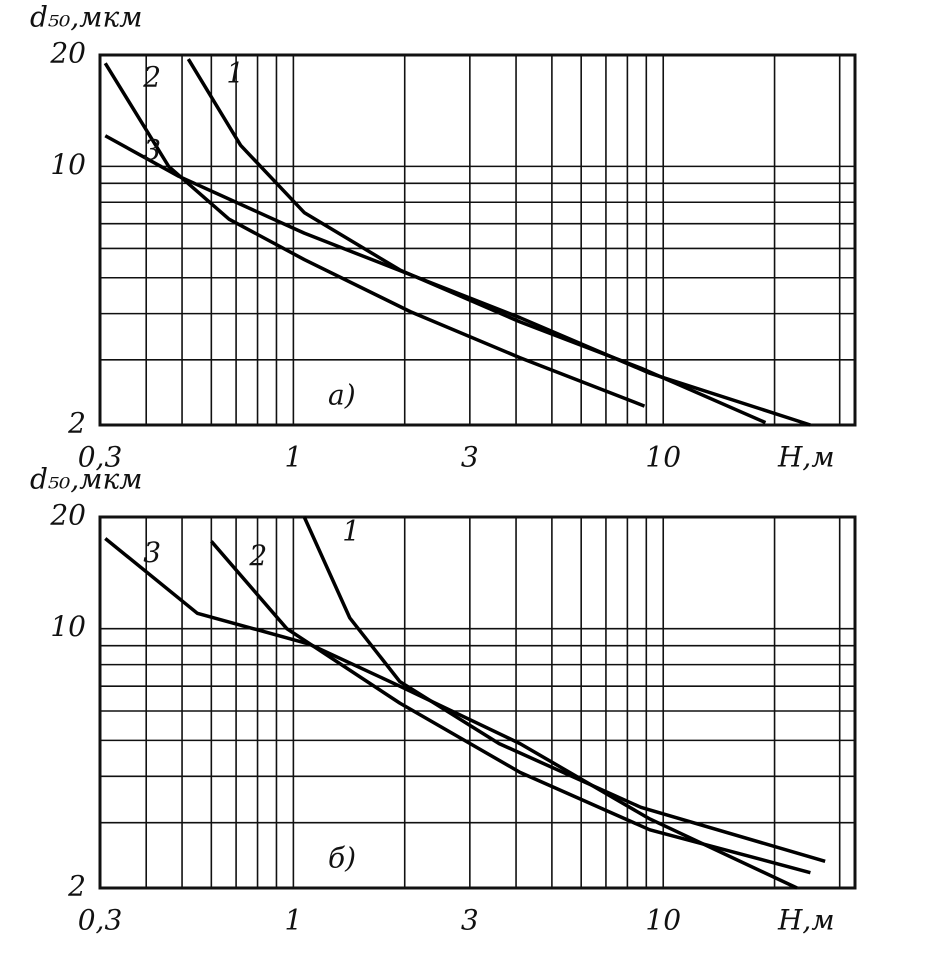 Image resolution: width=927 pixels, height=968 pixels. Describe the element at coordinates (342, 395) in the screenshot. I see `panel-label: а)` at that location.